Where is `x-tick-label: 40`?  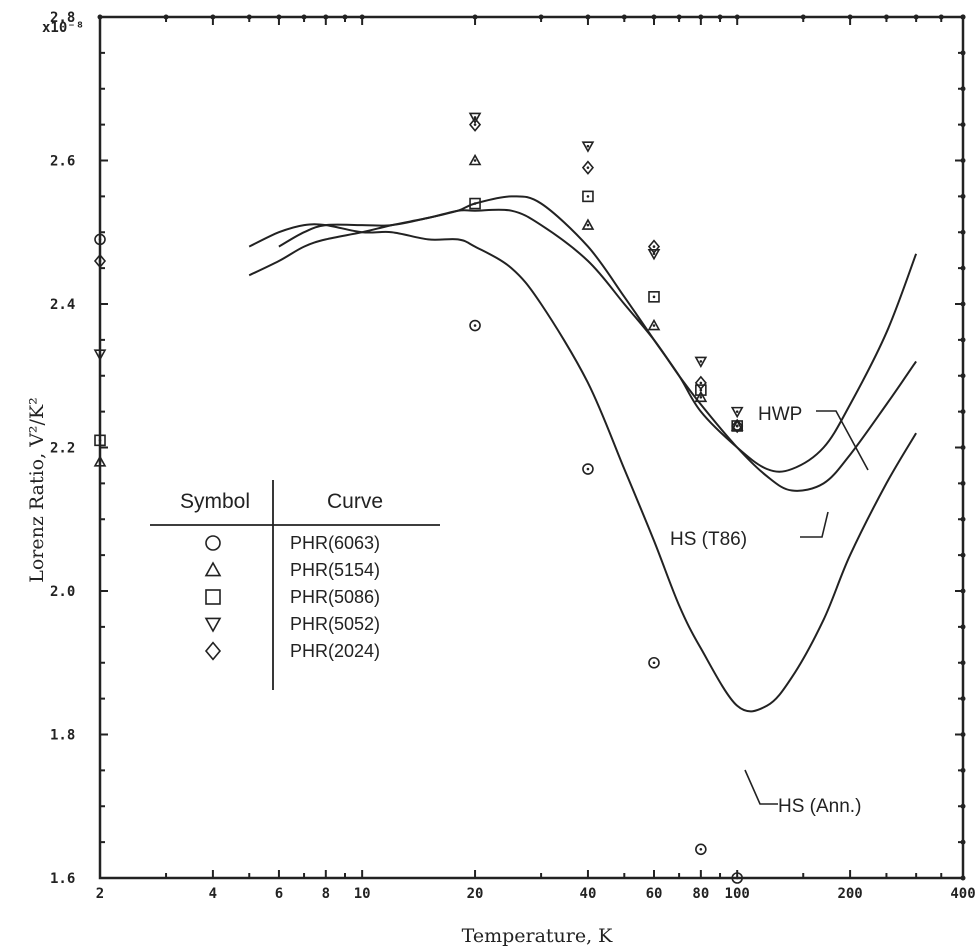 x-tick-label: 40 is located at coordinates (588, 894).